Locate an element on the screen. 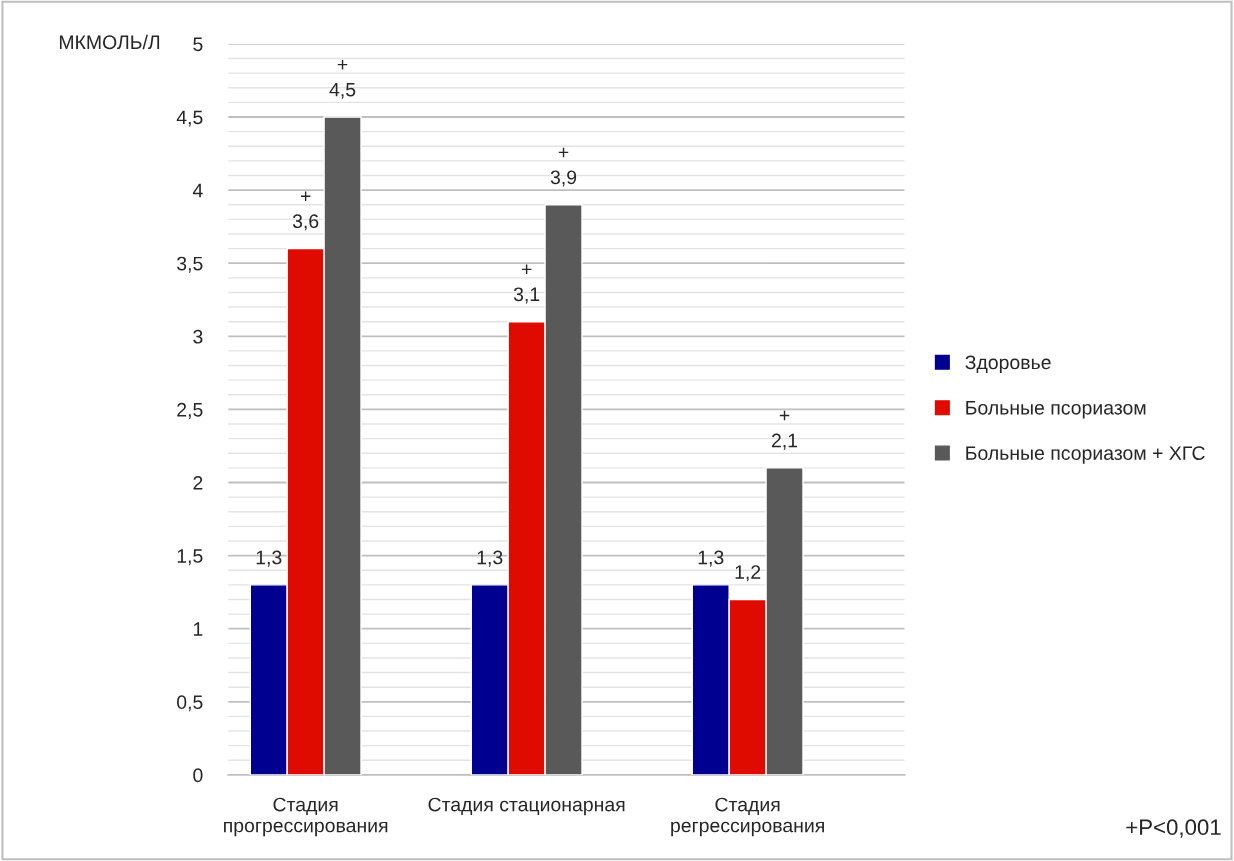 This screenshot has height=861, width=1234. data-label: + 4,5 is located at coordinates (342, 79).